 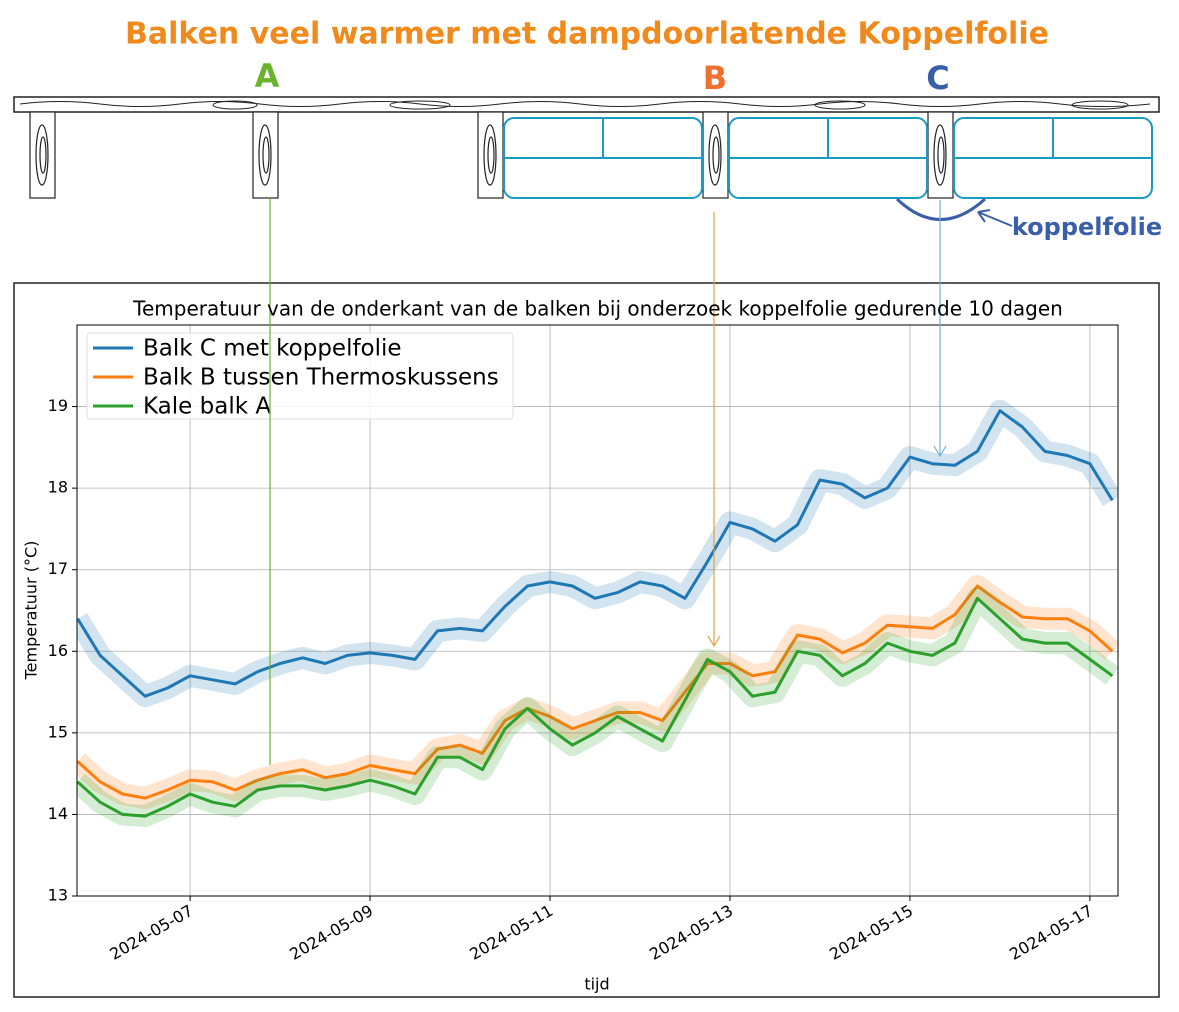 I want to click on x-axis-label: tijd, so click(x=596, y=984).